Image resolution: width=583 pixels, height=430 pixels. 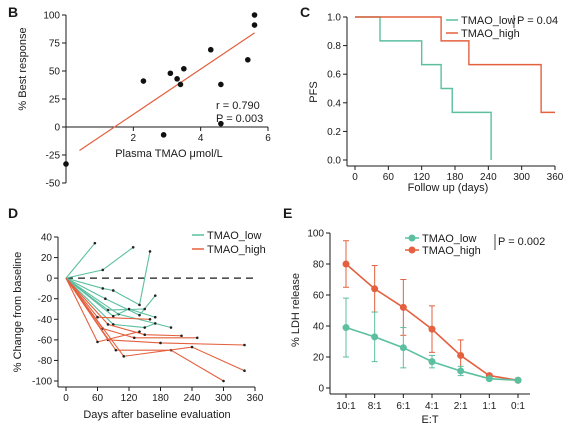 What do you see at coordinates (98, 398) in the screenshot?
I see `x-tick-label: 60` at bounding box center [98, 398].